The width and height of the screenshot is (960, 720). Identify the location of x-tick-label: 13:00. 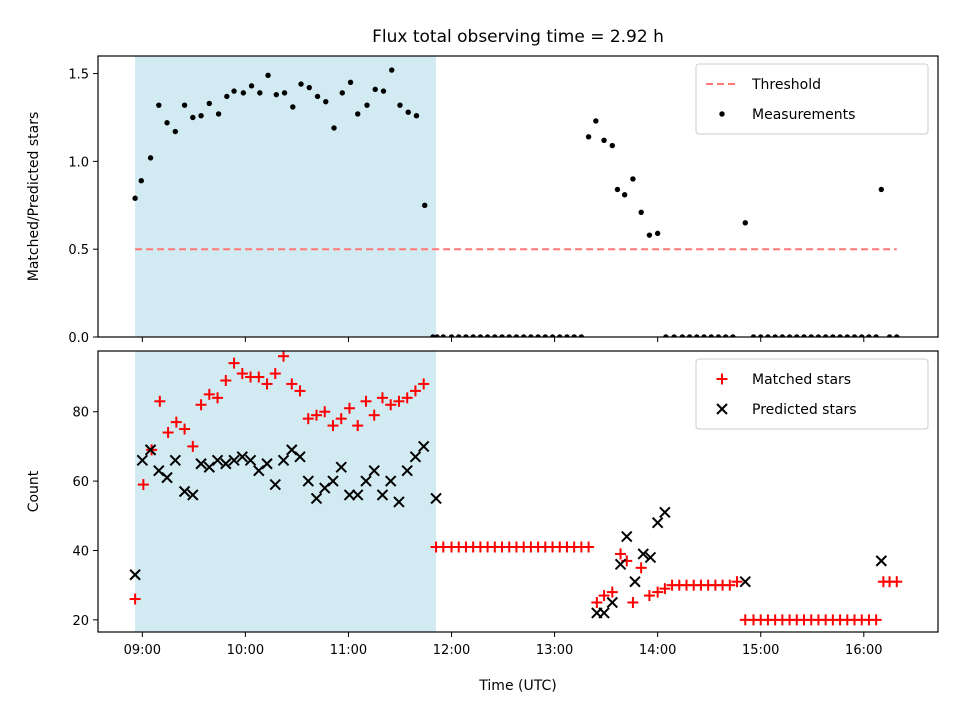
(554, 650).